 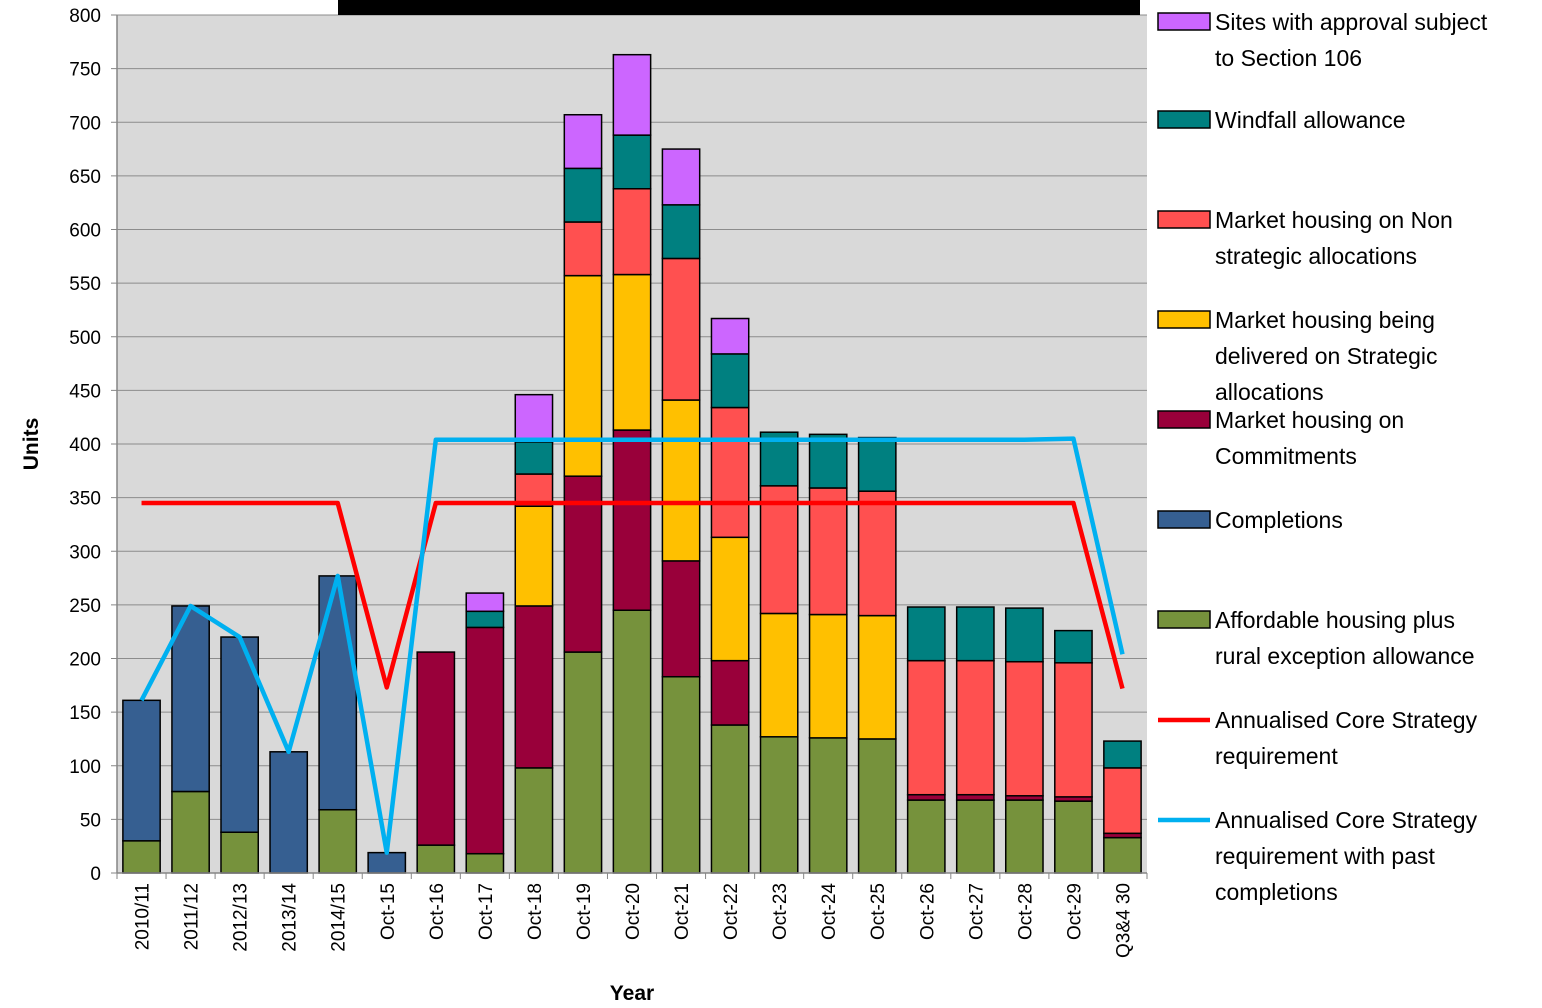 What do you see at coordinates (290, 917) in the screenshot?
I see `x-tick-label: 2013/14` at bounding box center [290, 917].